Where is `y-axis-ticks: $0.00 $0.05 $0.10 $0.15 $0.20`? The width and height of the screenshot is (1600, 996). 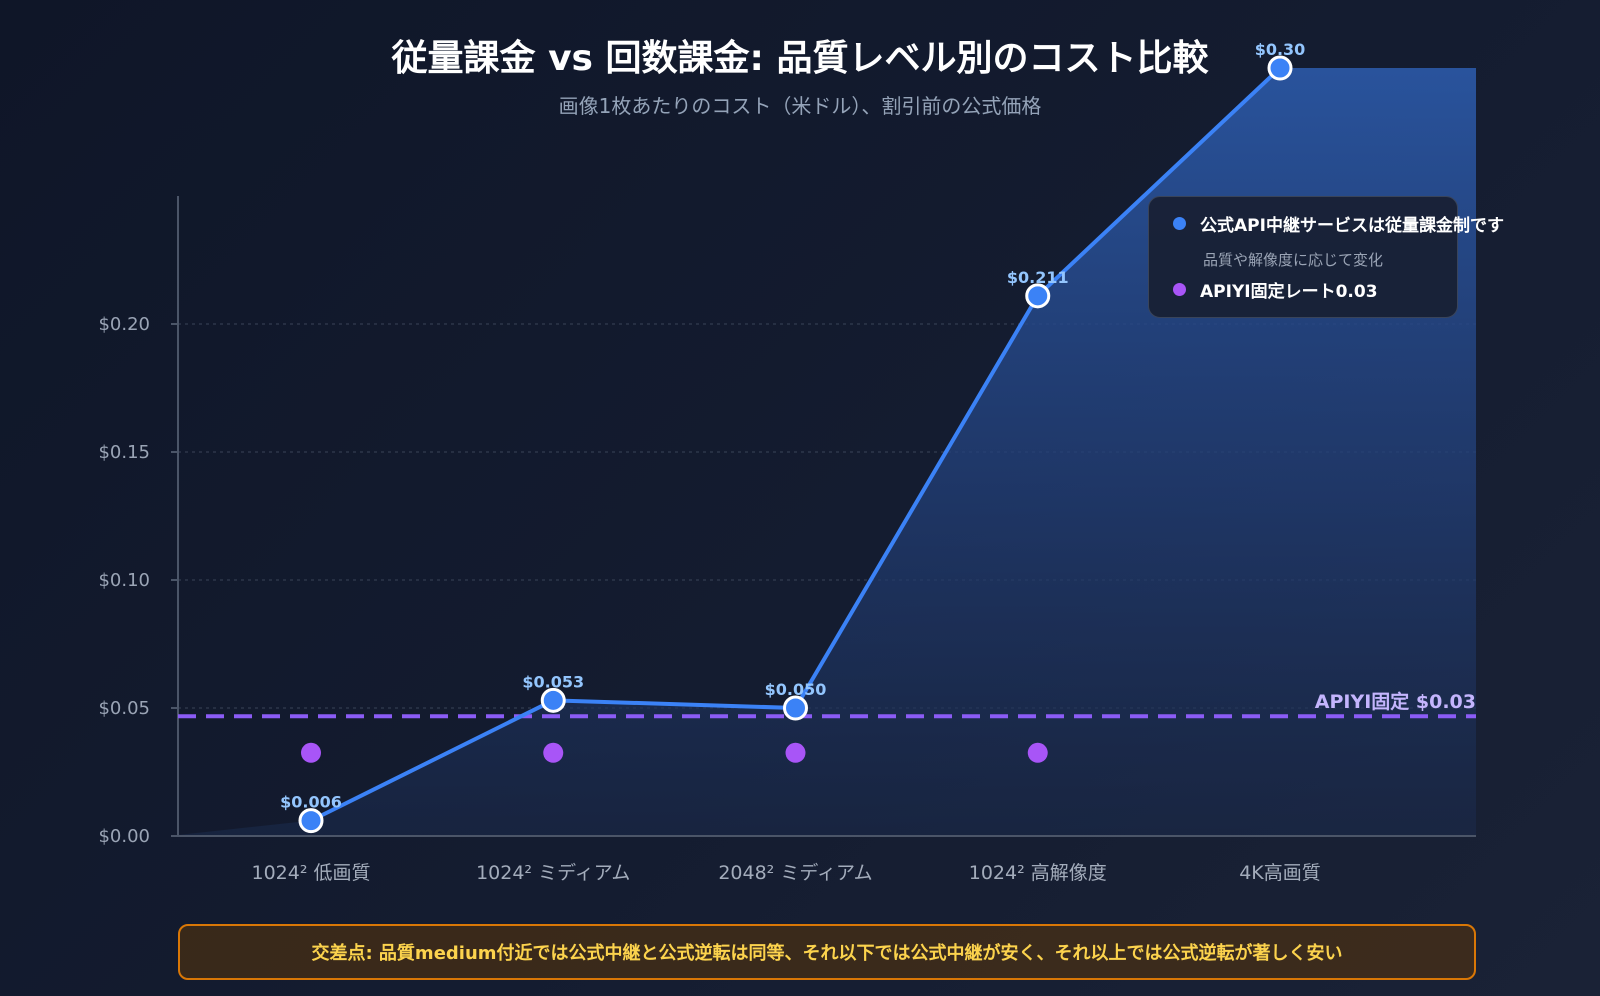
y-axis-ticks: $0.00 $0.05 $0.10 $0.15 $0.20 is located at coordinates (138, 580).